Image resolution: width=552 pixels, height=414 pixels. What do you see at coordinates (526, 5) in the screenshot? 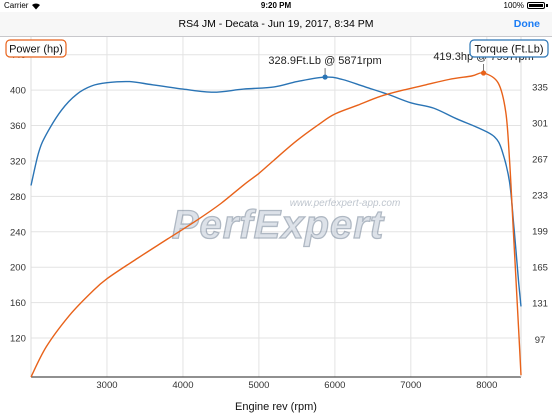
I see `status-right: 100%` at bounding box center [526, 5].